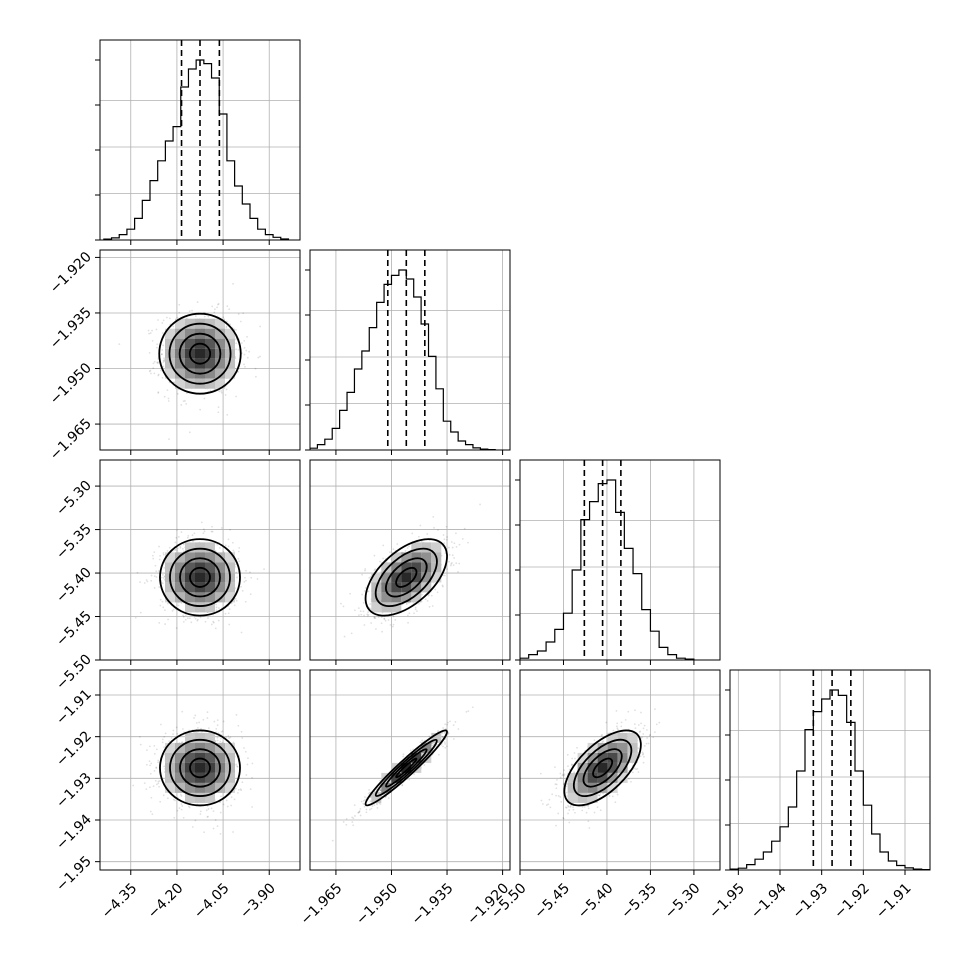 The width and height of the screenshot is (970, 970). I want to click on x-tick-label: −3.90, so click(258, 901).